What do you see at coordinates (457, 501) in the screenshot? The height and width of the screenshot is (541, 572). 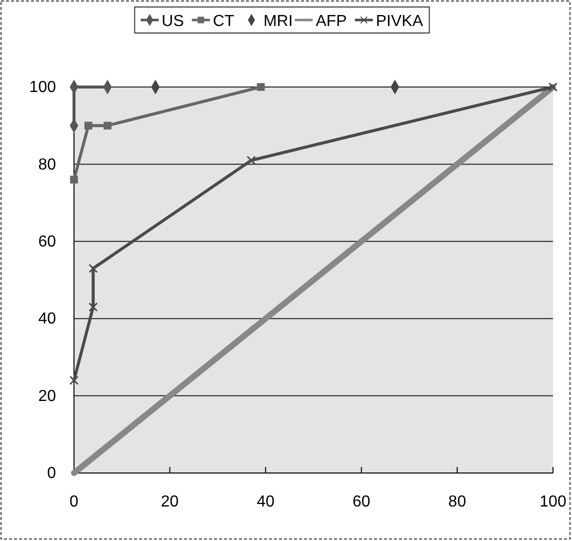 I see `x-tick-label: 80` at bounding box center [457, 501].